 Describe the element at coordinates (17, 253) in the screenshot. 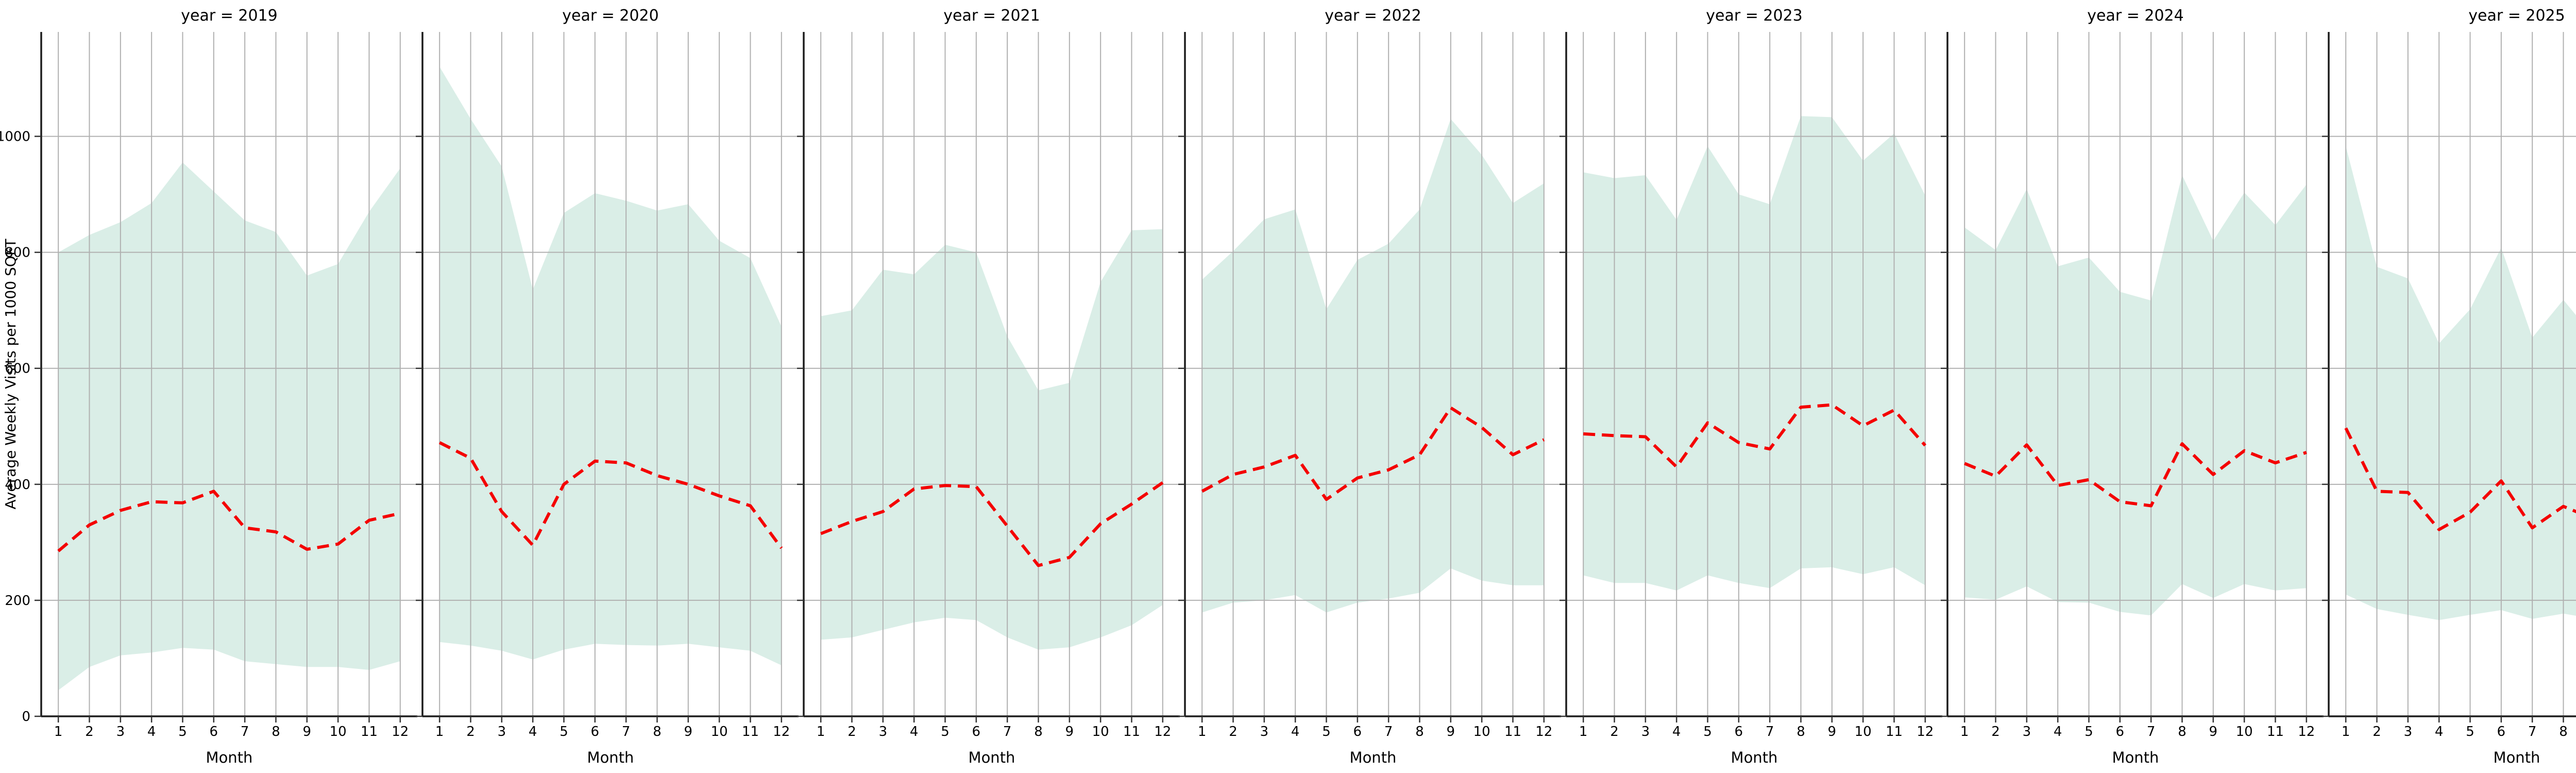

I see `y-tick-label: 800` at that location.